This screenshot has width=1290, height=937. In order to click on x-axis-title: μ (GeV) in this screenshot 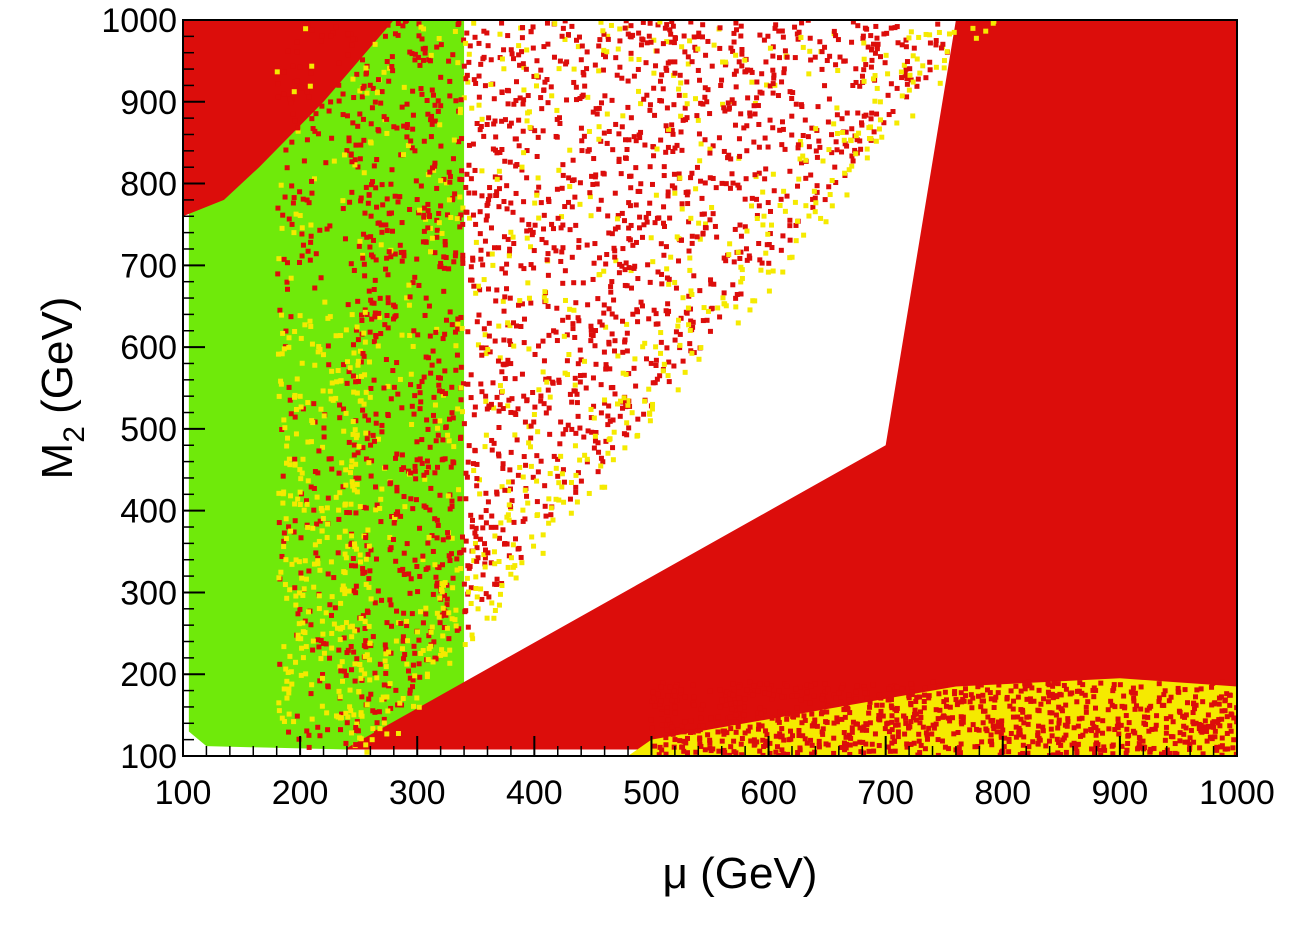, I will do `click(740, 873)`.